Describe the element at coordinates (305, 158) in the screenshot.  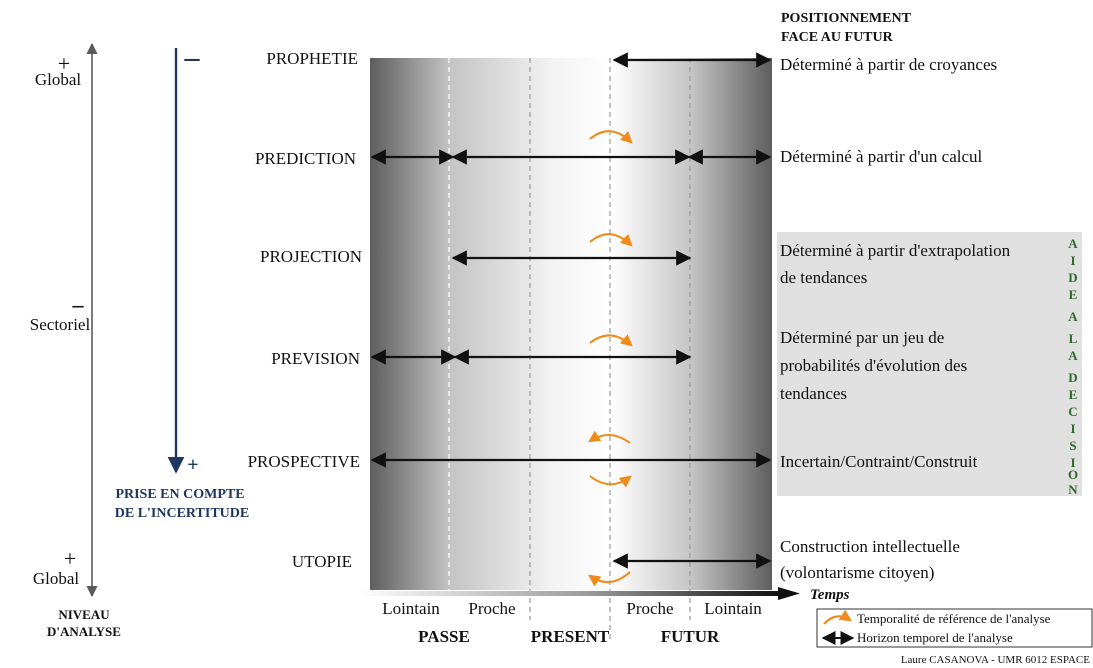
I see `method-prediction: PREDICTION` at that location.